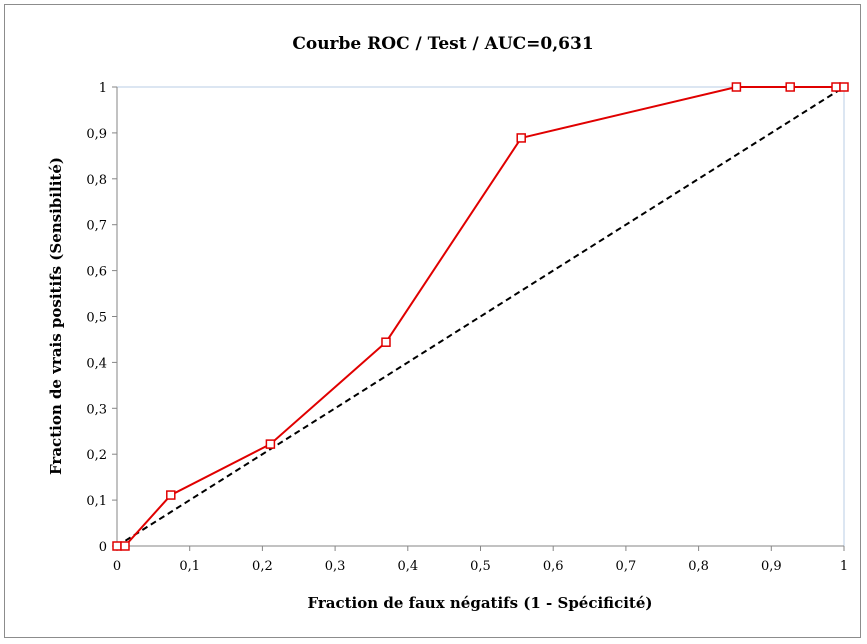  I want to click on x-tick-label: 0,8, so click(698, 566).